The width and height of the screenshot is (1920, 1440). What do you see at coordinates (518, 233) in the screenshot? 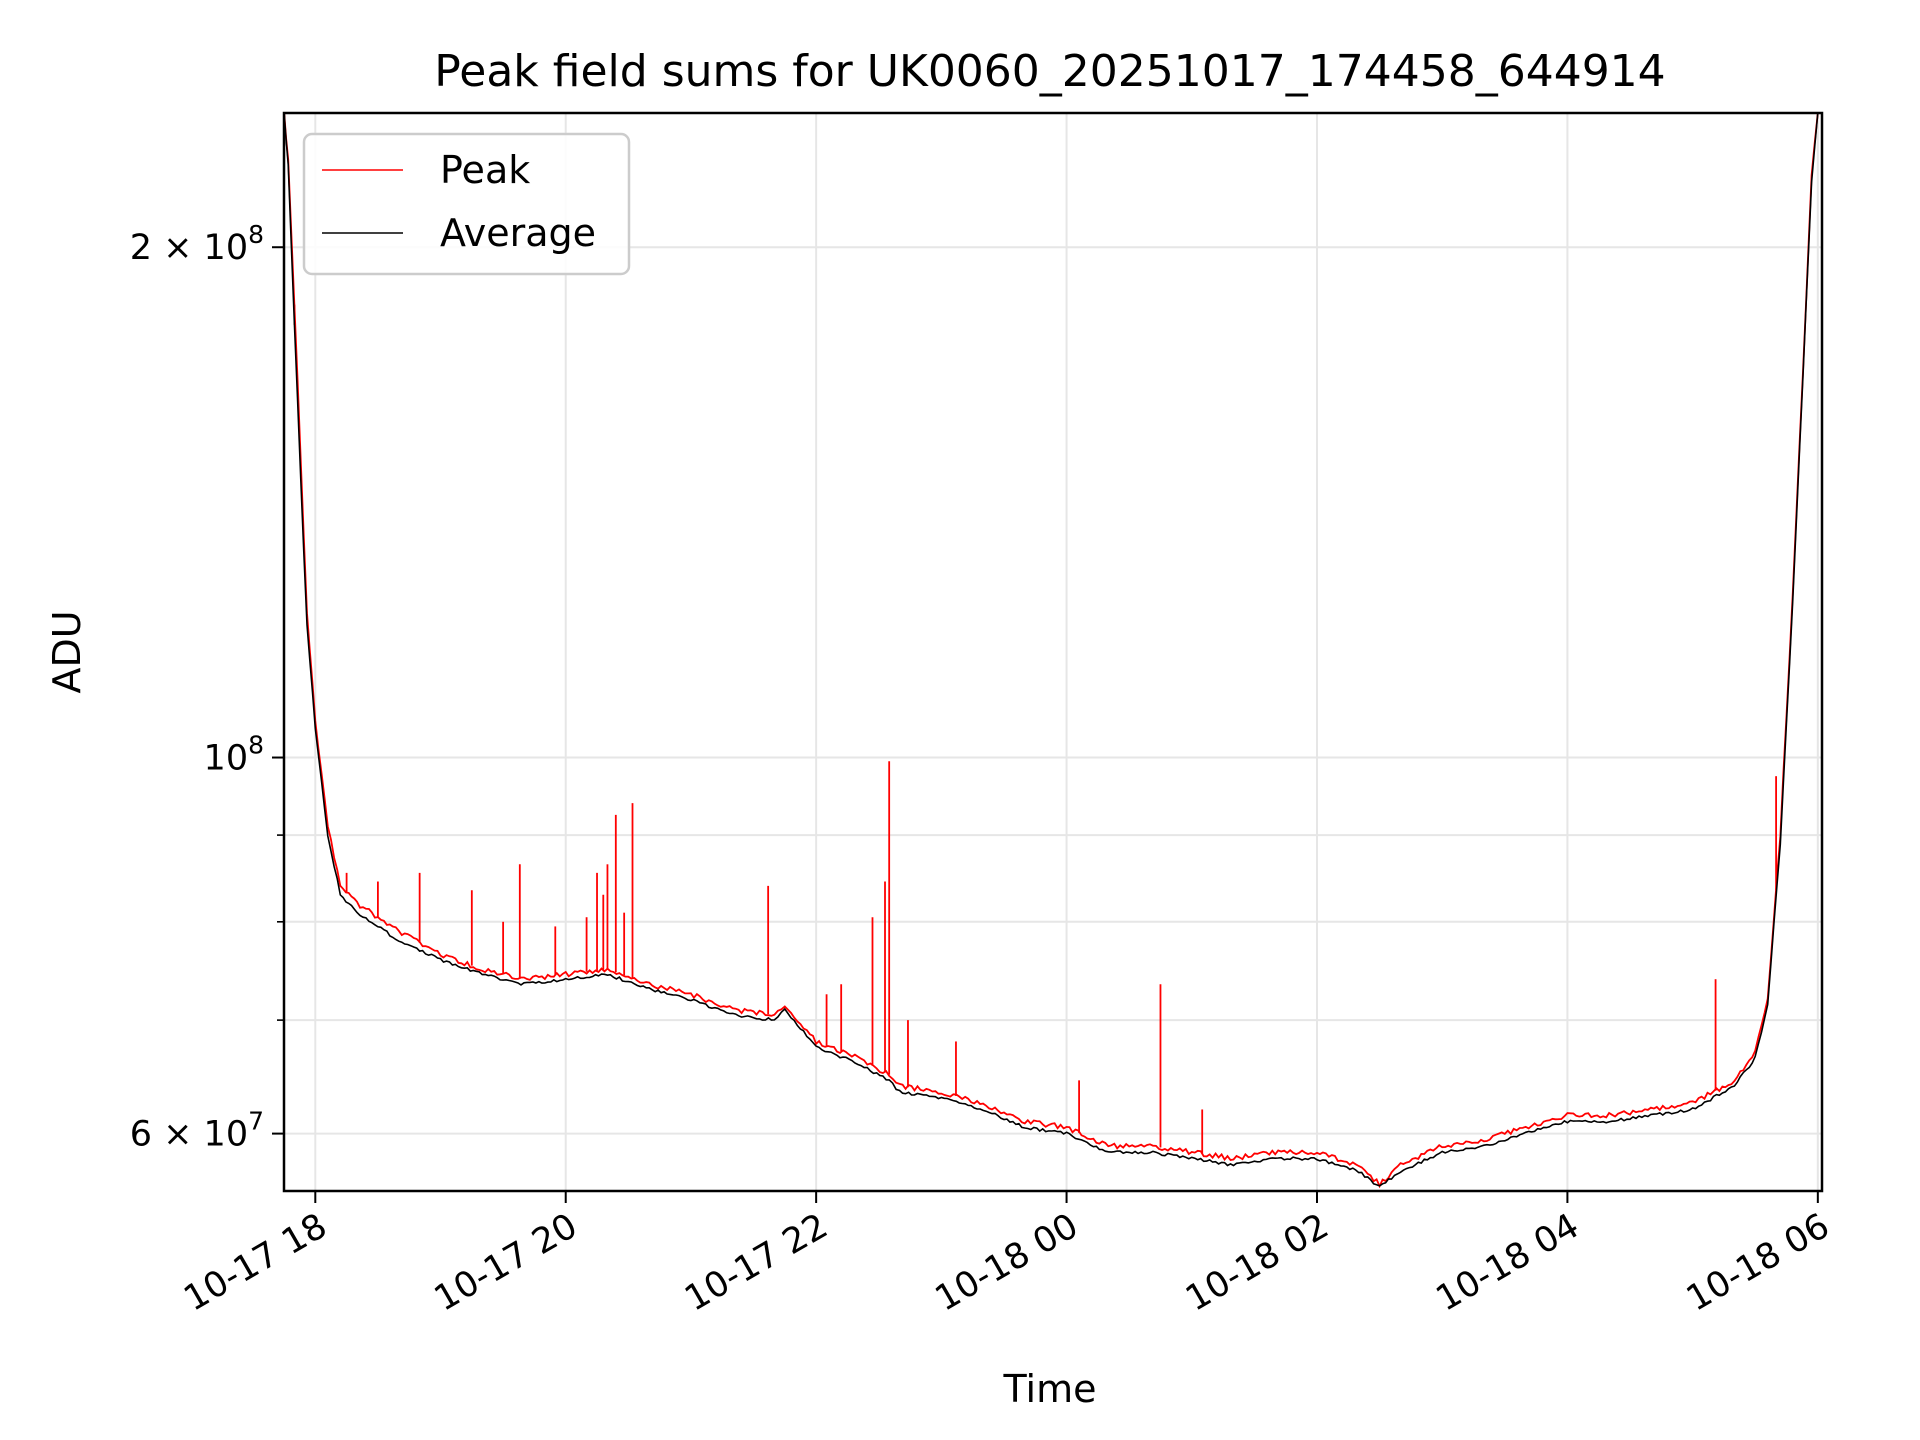
I see `legend-label-average: Average` at bounding box center [518, 233].